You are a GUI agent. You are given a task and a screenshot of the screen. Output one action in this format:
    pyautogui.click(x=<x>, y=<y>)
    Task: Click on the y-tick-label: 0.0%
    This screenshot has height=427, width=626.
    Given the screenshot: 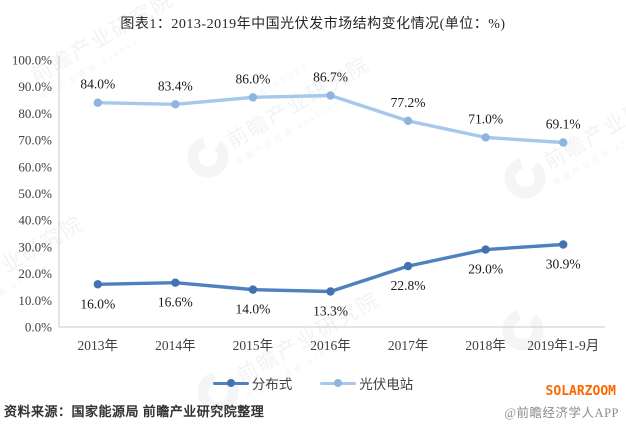 What is the action you would take?
    pyautogui.click(x=38, y=327)
    